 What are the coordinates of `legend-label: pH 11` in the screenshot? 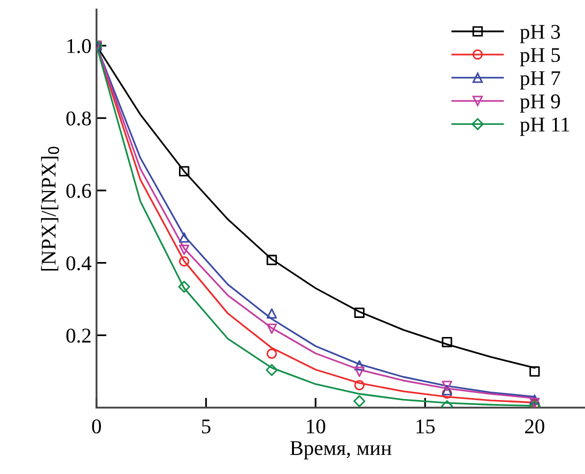 It's located at (545, 127).